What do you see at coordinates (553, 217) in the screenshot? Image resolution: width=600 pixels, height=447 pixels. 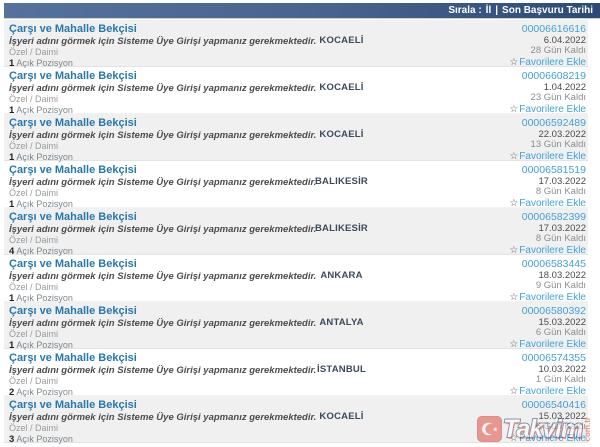 I see `job-id-link: 00006582399` at bounding box center [553, 217].